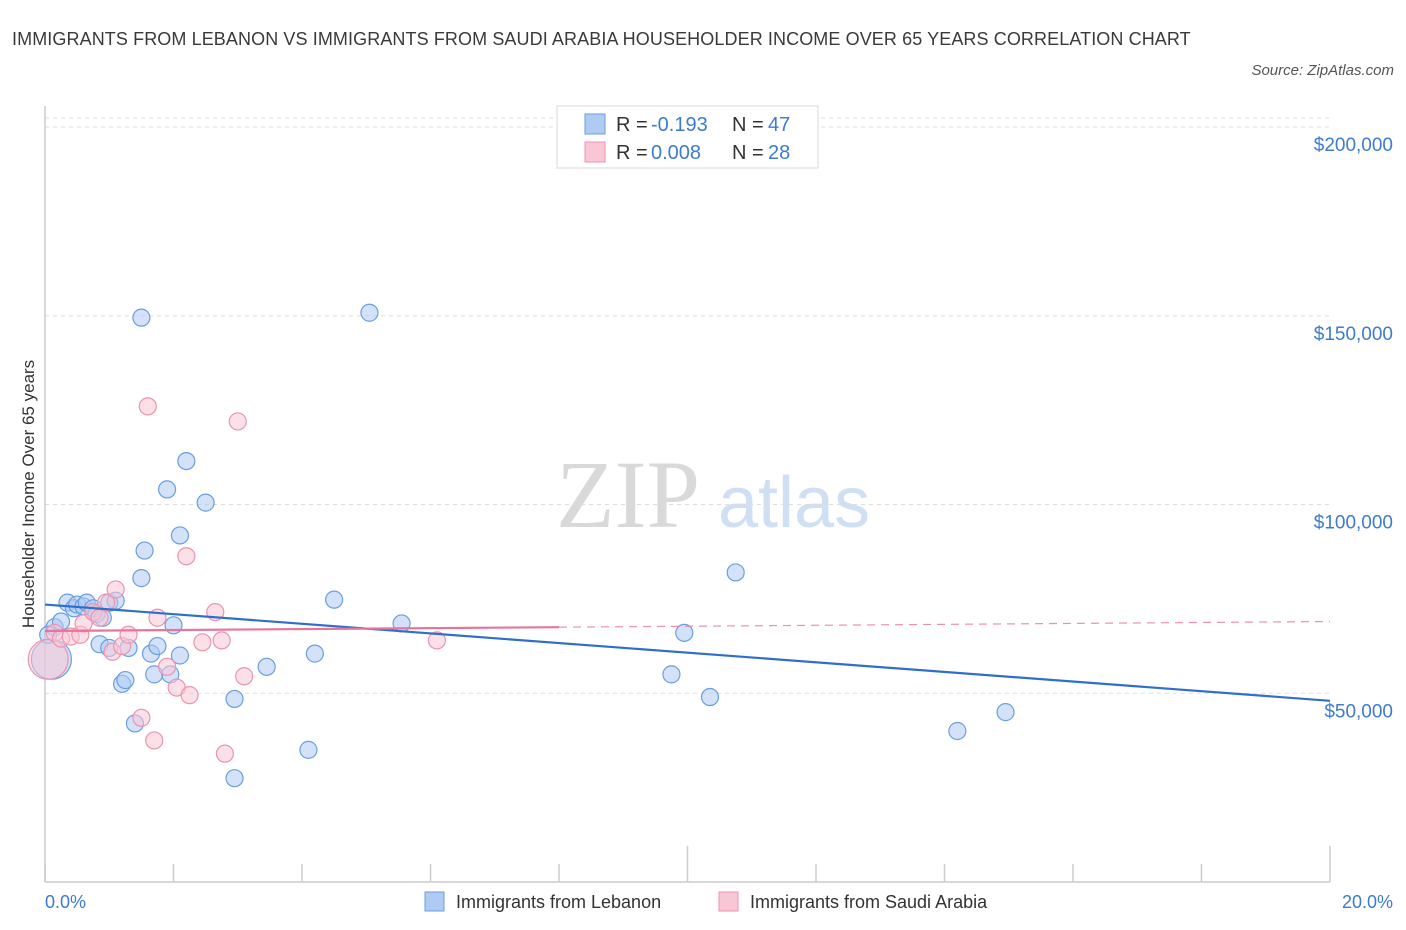 The height and width of the screenshot is (930, 1406). What do you see at coordinates (302, 629) in the screenshot?
I see `trend-line-saudi` at bounding box center [302, 629].